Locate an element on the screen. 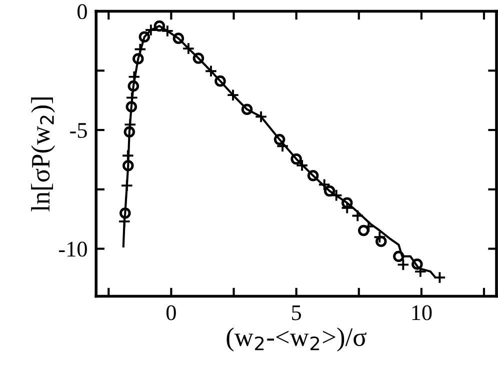 The width and height of the screenshot is (498, 375). y-tick-label: -5 is located at coordinates (78, 130).